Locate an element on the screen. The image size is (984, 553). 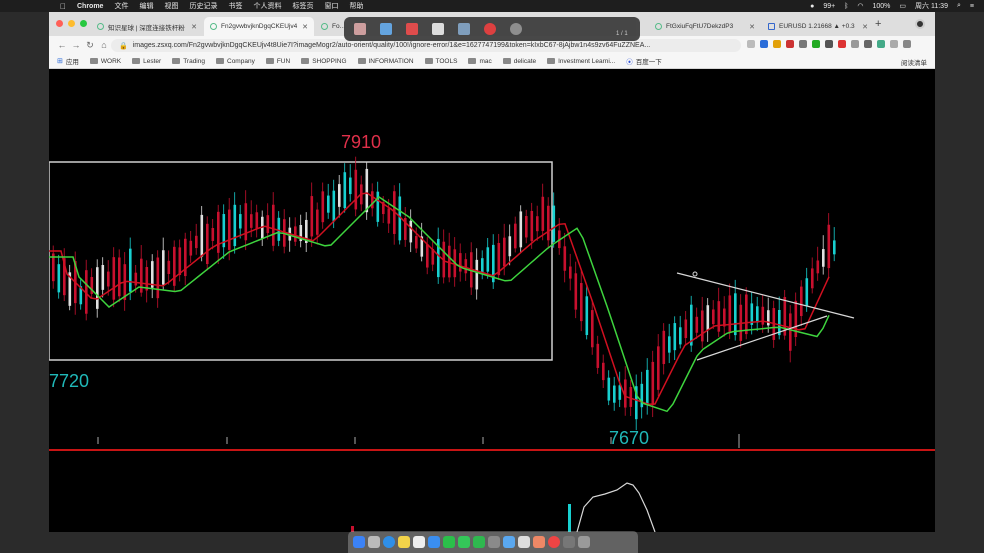
bookmark-folder-work: WORK is located at coordinates (105, 61).